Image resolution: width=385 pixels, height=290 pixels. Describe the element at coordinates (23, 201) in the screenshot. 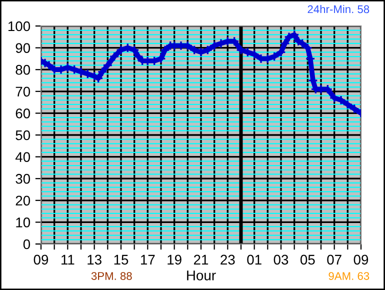

I see `y-tick-label: 20` at that location.